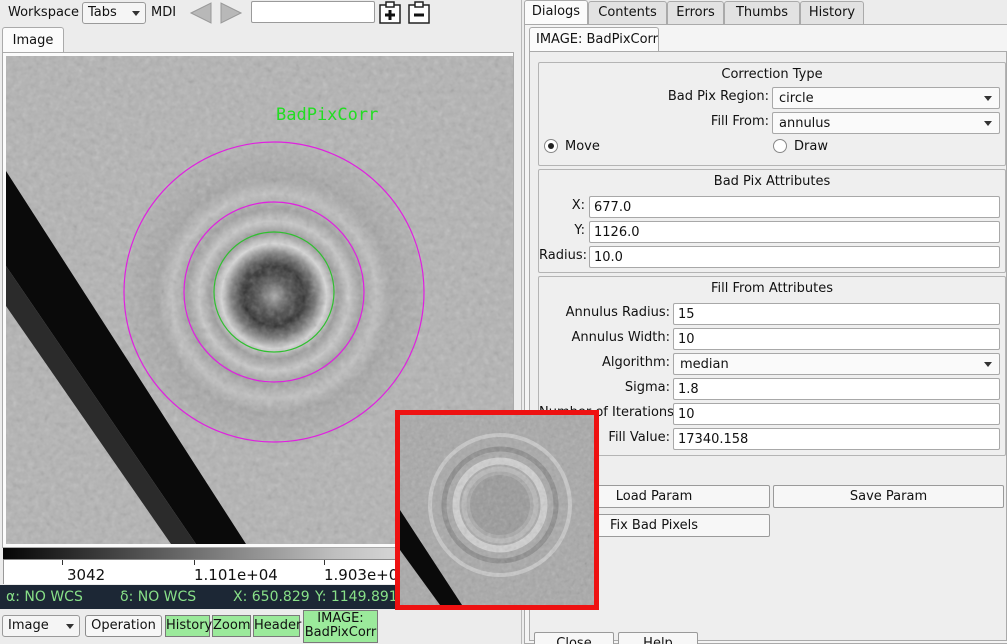  I want to click on add-channel-icon, so click(390, 13).